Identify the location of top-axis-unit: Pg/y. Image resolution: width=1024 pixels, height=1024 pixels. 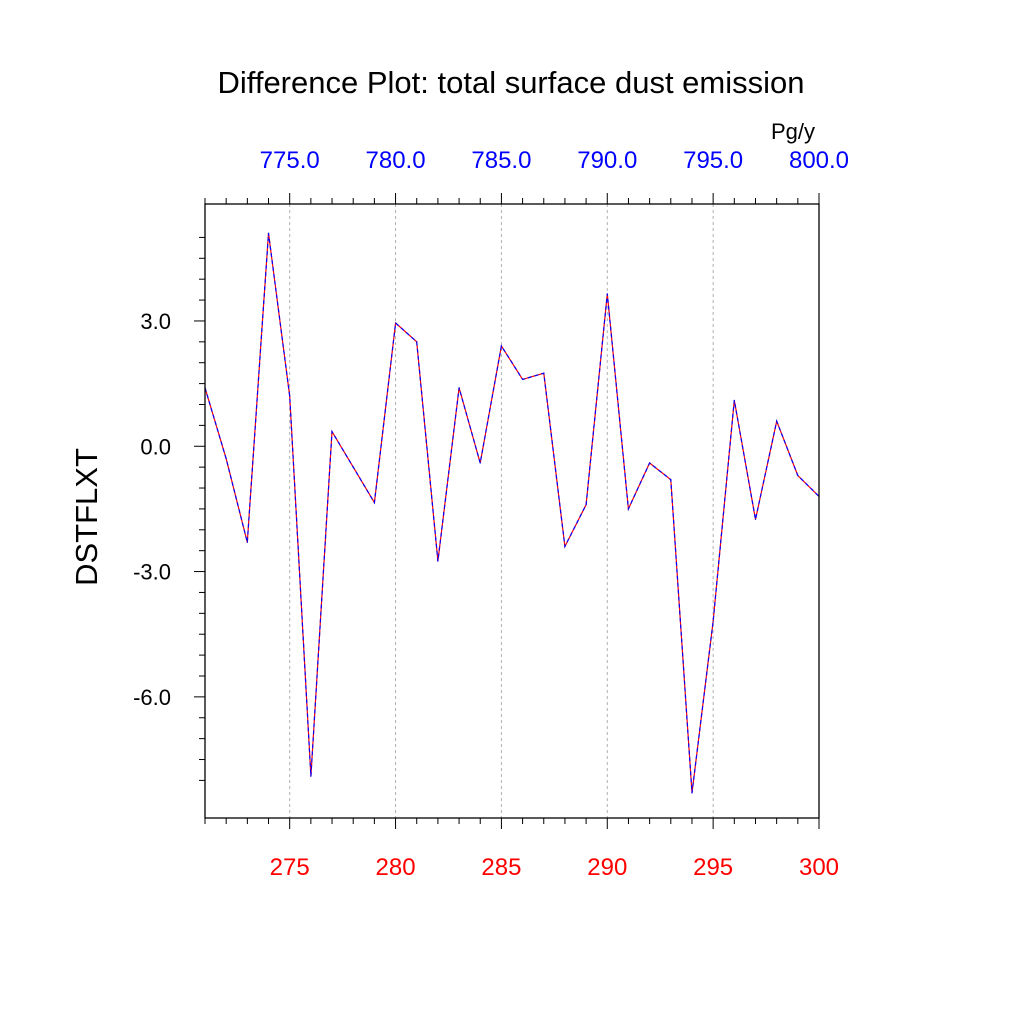
(793, 131).